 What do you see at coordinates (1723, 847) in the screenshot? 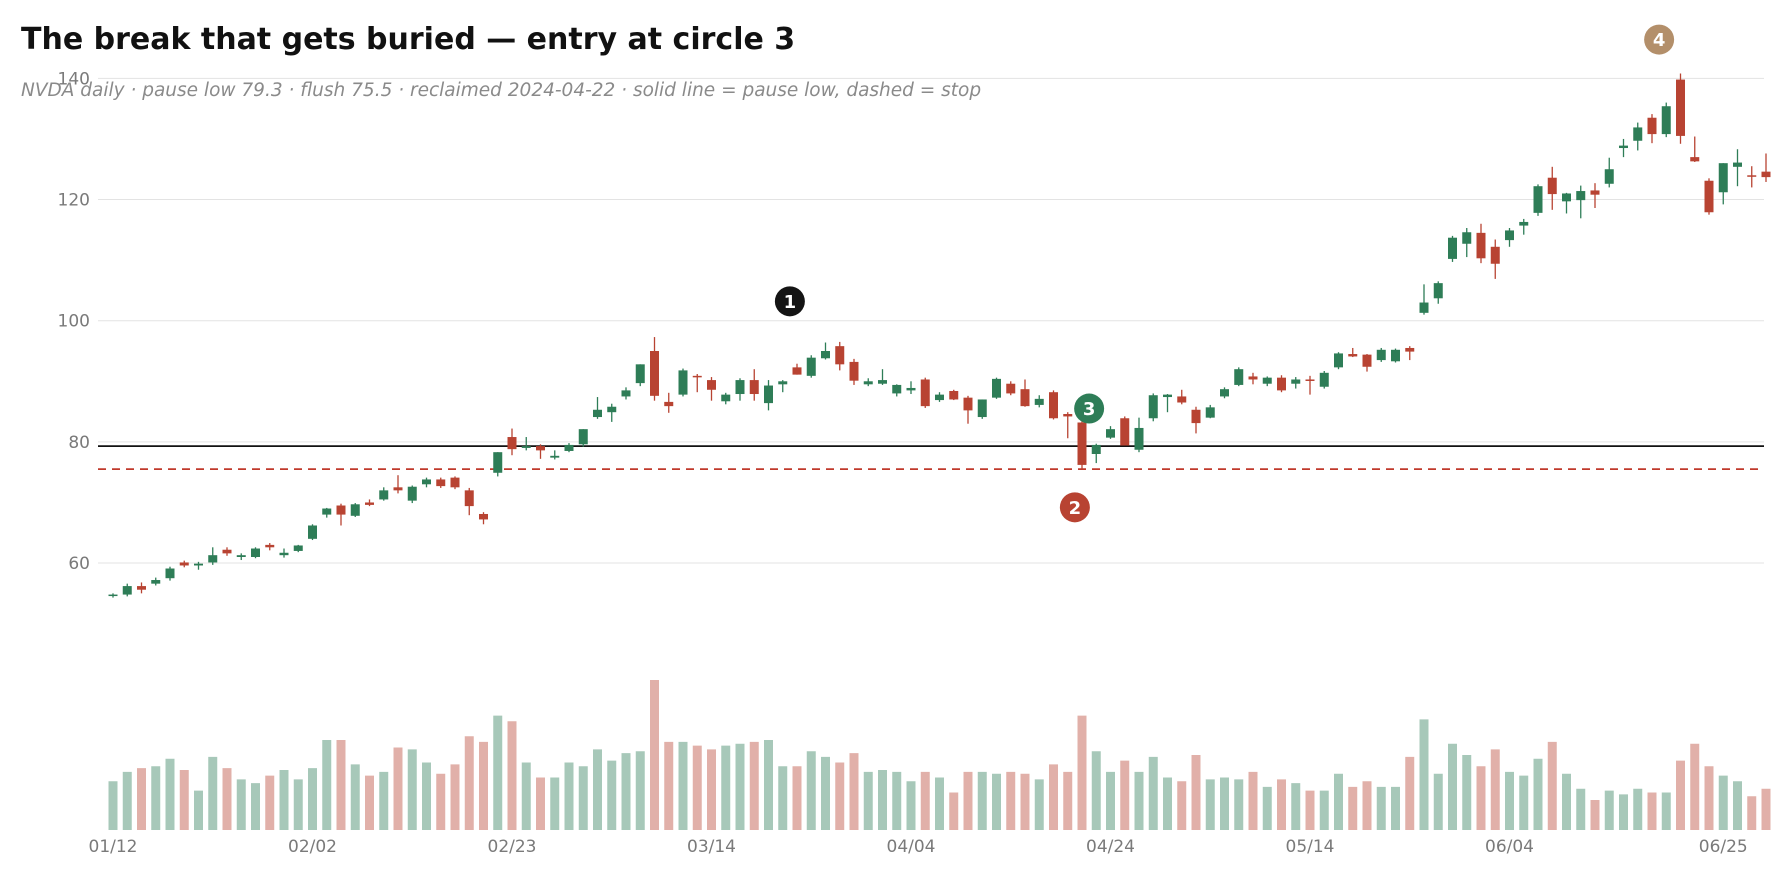
I see `x-tick-label: 06/25` at bounding box center [1723, 847].